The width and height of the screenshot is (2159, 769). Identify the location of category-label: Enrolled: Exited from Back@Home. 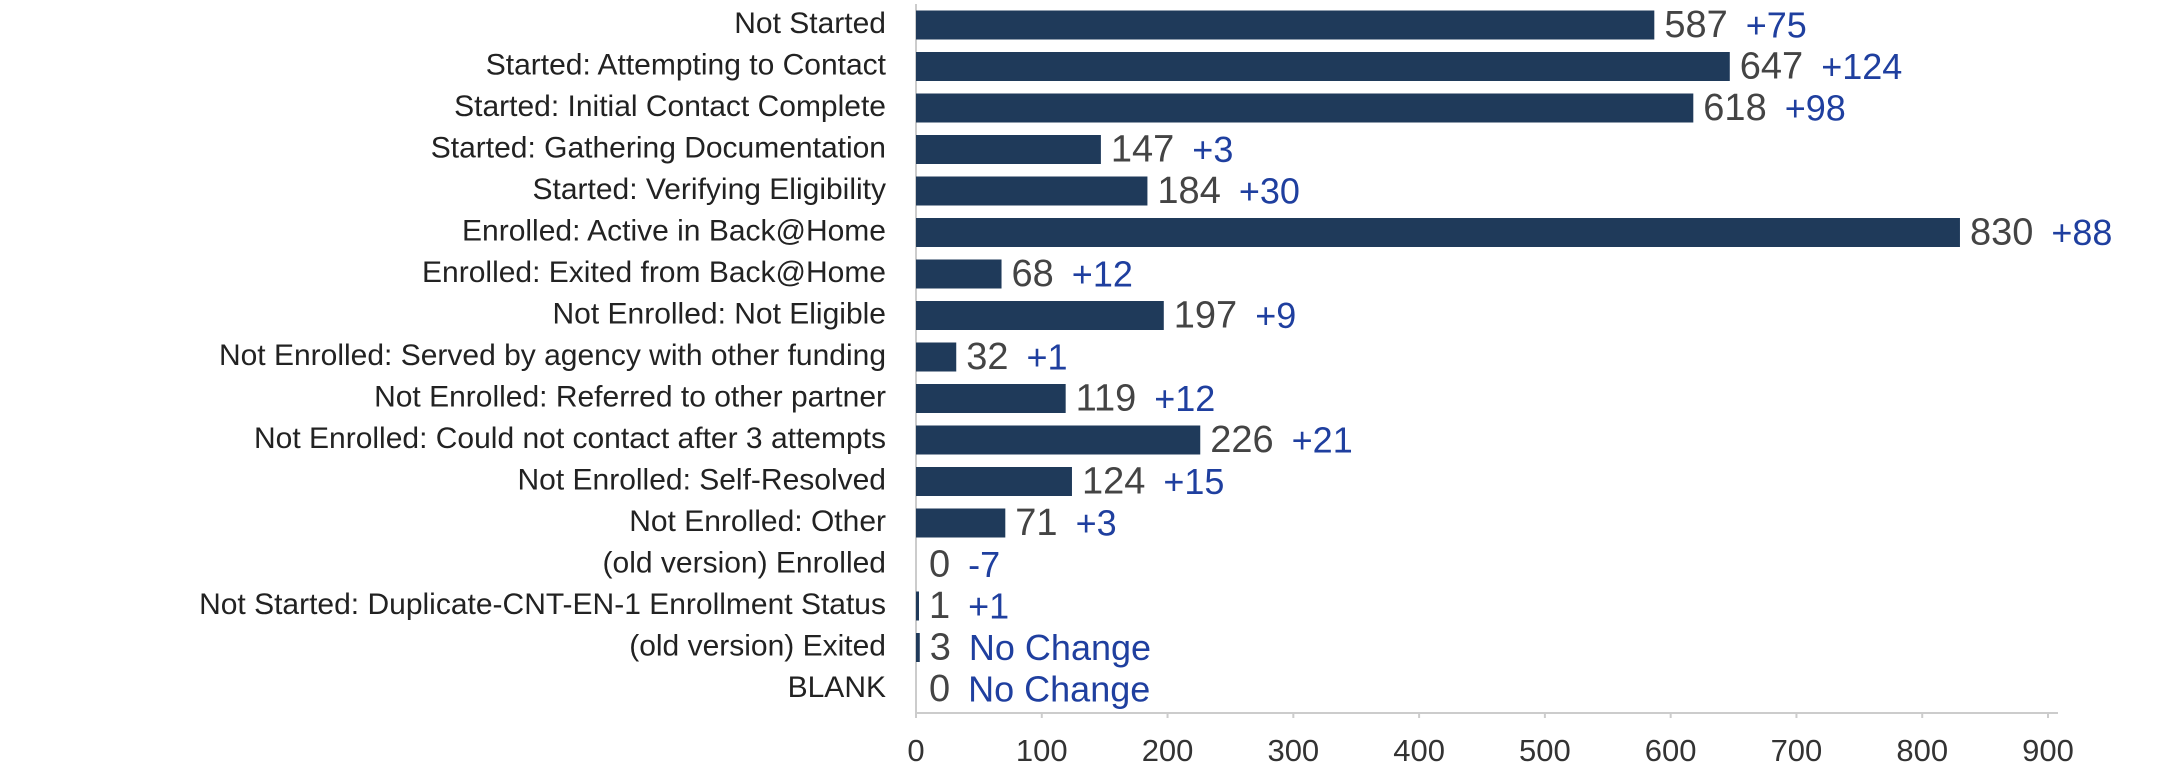
(654, 272).